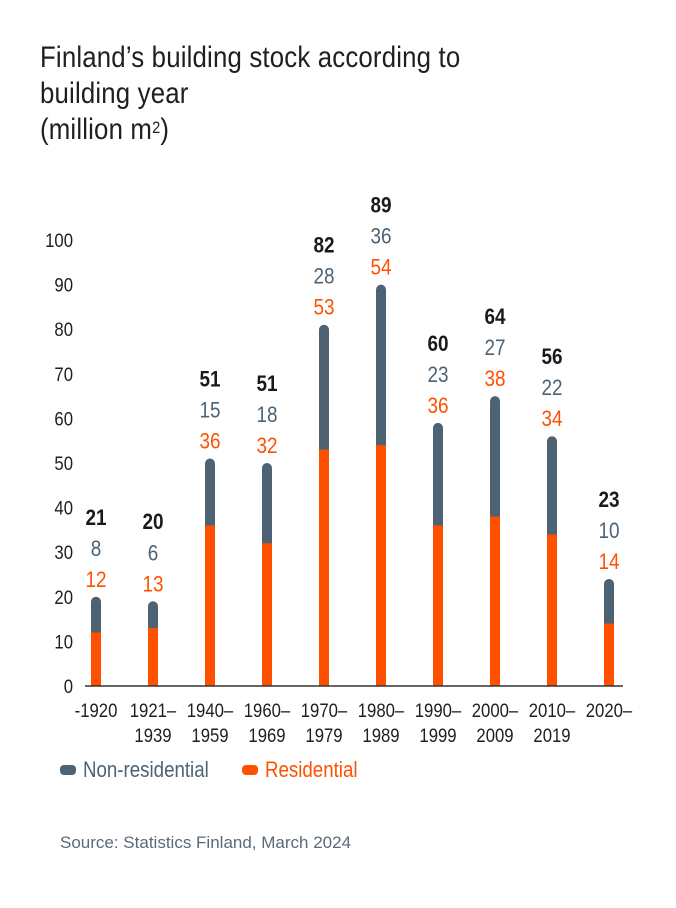 This screenshot has height=908, width=676. I want to click on label-total-2: 51, so click(209, 379).